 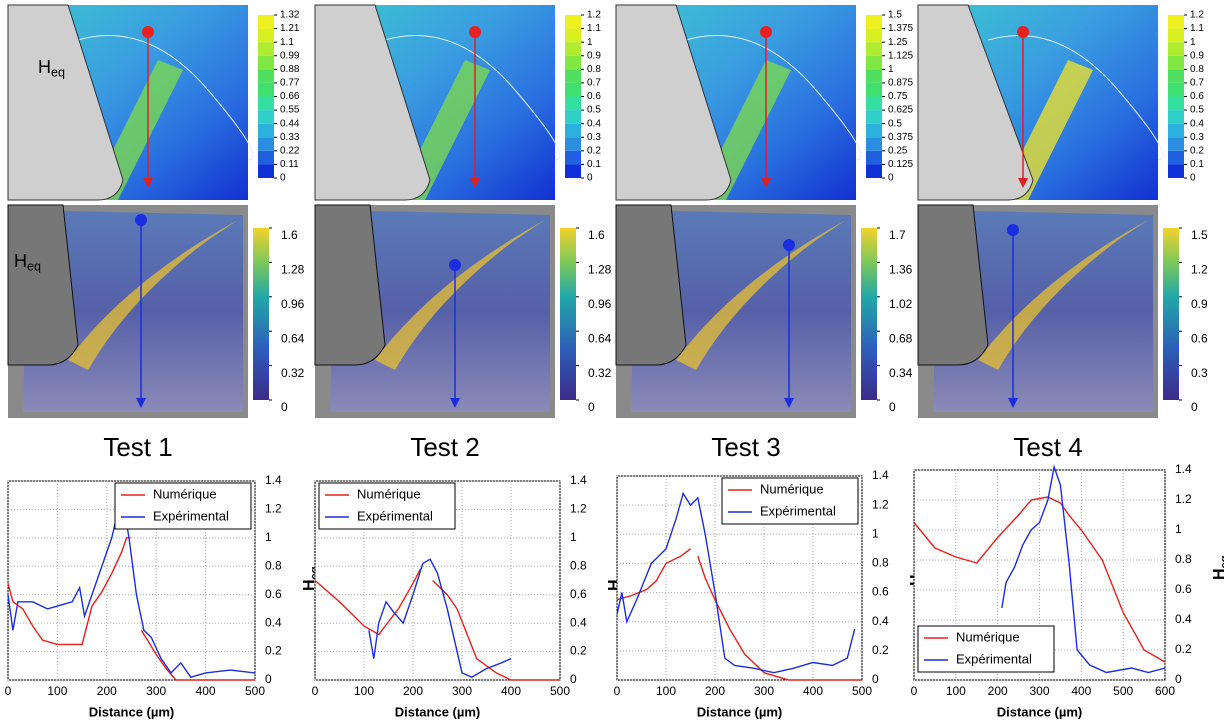 What do you see at coordinates (444, 447) in the screenshot?
I see `test-title: Test 2` at bounding box center [444, 447].